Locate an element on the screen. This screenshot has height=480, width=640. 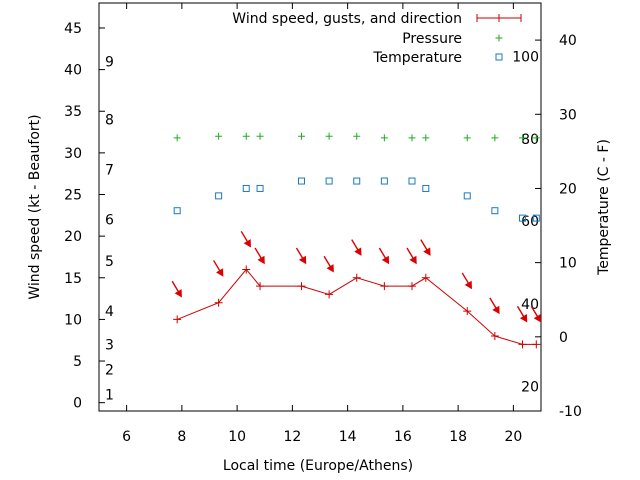
beaufort-scale: 1 2 3 4 5 6 7 8 9 is located at coordinates (109, 228).